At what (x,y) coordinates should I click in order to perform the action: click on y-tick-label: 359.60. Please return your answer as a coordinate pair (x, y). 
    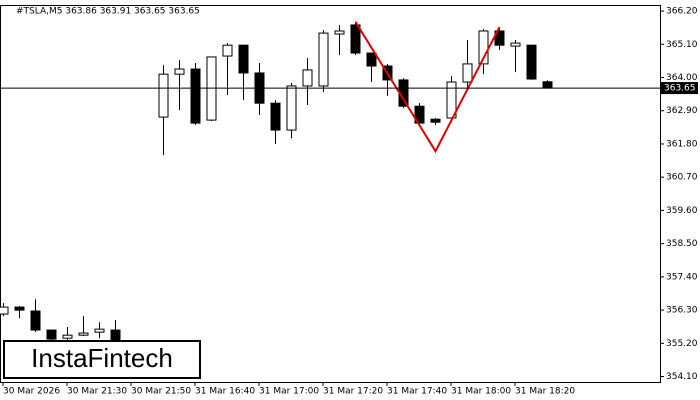
    Looking at the image, I should click on (682, 211).